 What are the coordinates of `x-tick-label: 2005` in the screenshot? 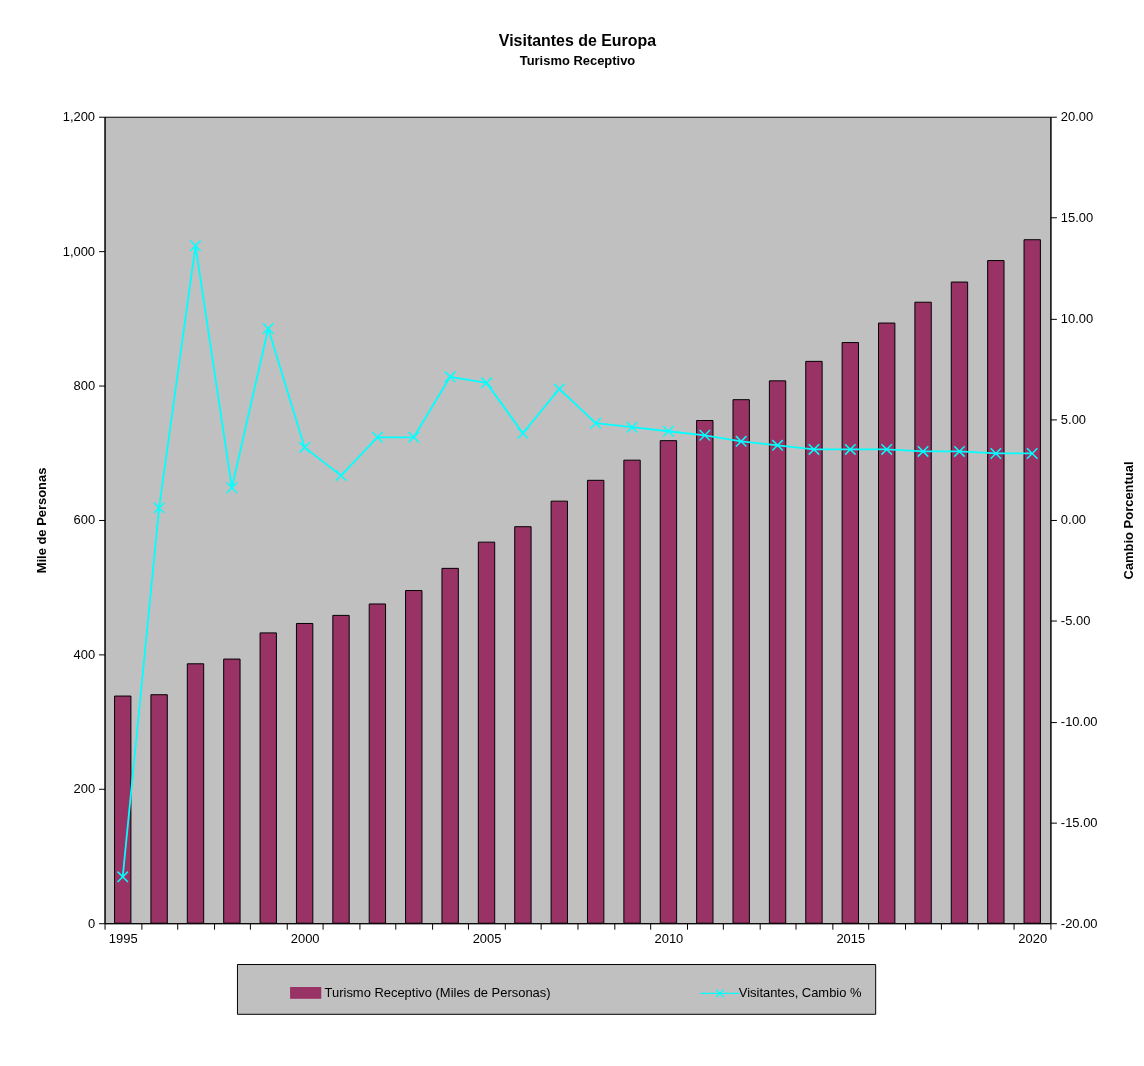 It's located at (487, 938).